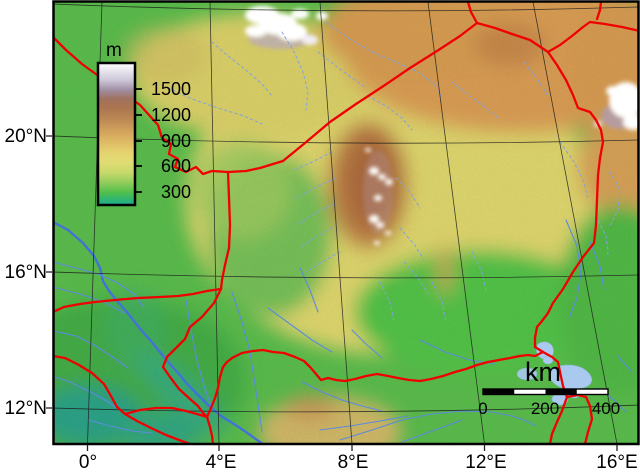 The image size is (640, 473). What do you see at coordinates (549, 387) in the screenshot?
I see `scale-bar: km 0 200 400` at bounding box center [549, 387].